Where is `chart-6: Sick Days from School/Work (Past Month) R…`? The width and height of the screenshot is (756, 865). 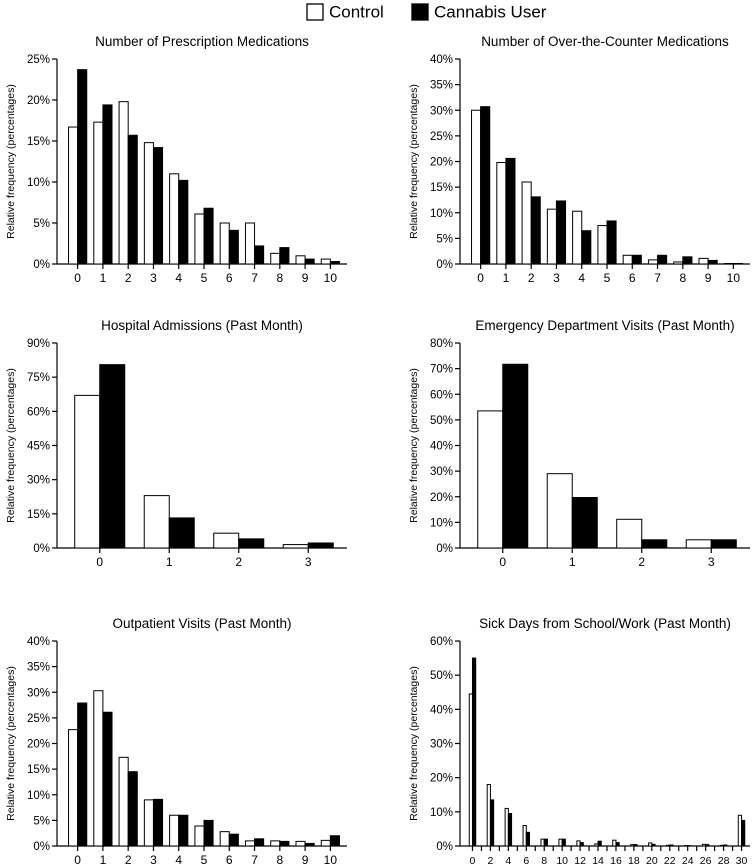 chart-6: Sick Days from School/Work (Past Month) R… is located at coordinates (579, 740).